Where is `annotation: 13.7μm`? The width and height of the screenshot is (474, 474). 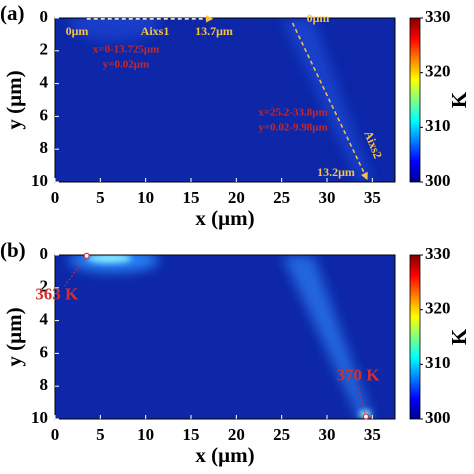 annotation: 13.7μm is located at coordinates (214, 31).